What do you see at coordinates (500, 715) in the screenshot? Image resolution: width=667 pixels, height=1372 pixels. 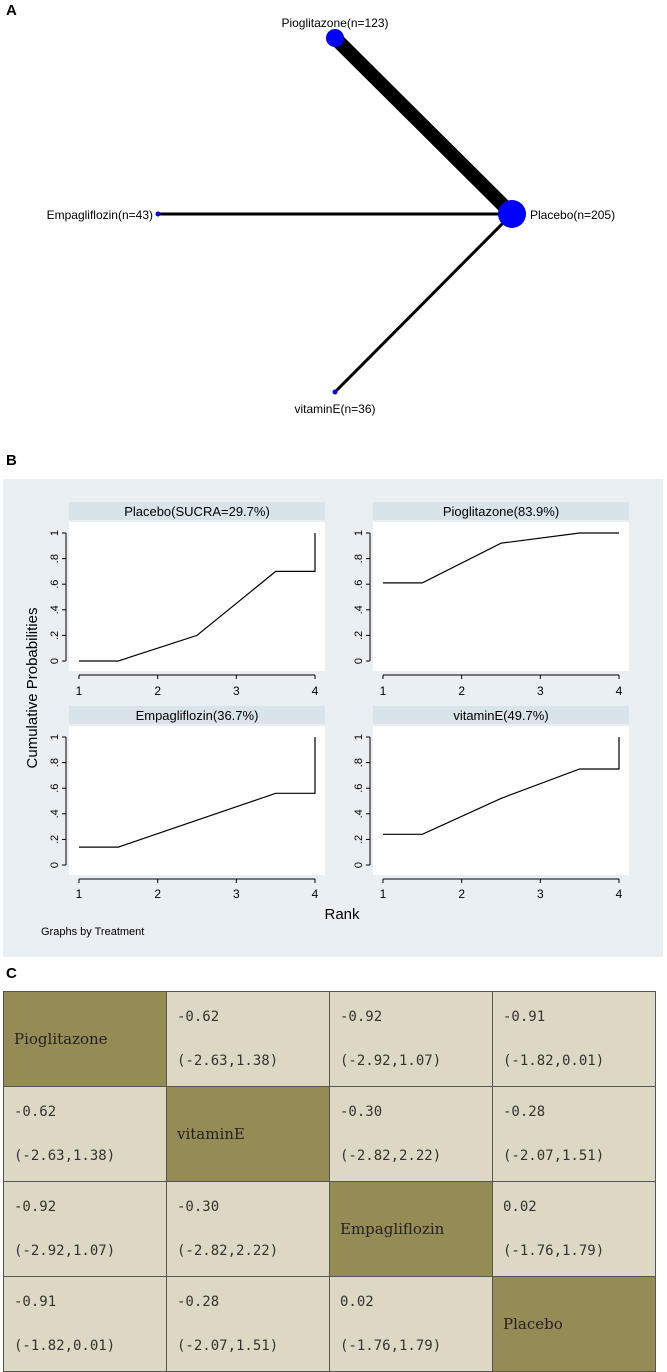 I see `facet-title: vitaminE(49.7%)` at bounding box center [500, 715].